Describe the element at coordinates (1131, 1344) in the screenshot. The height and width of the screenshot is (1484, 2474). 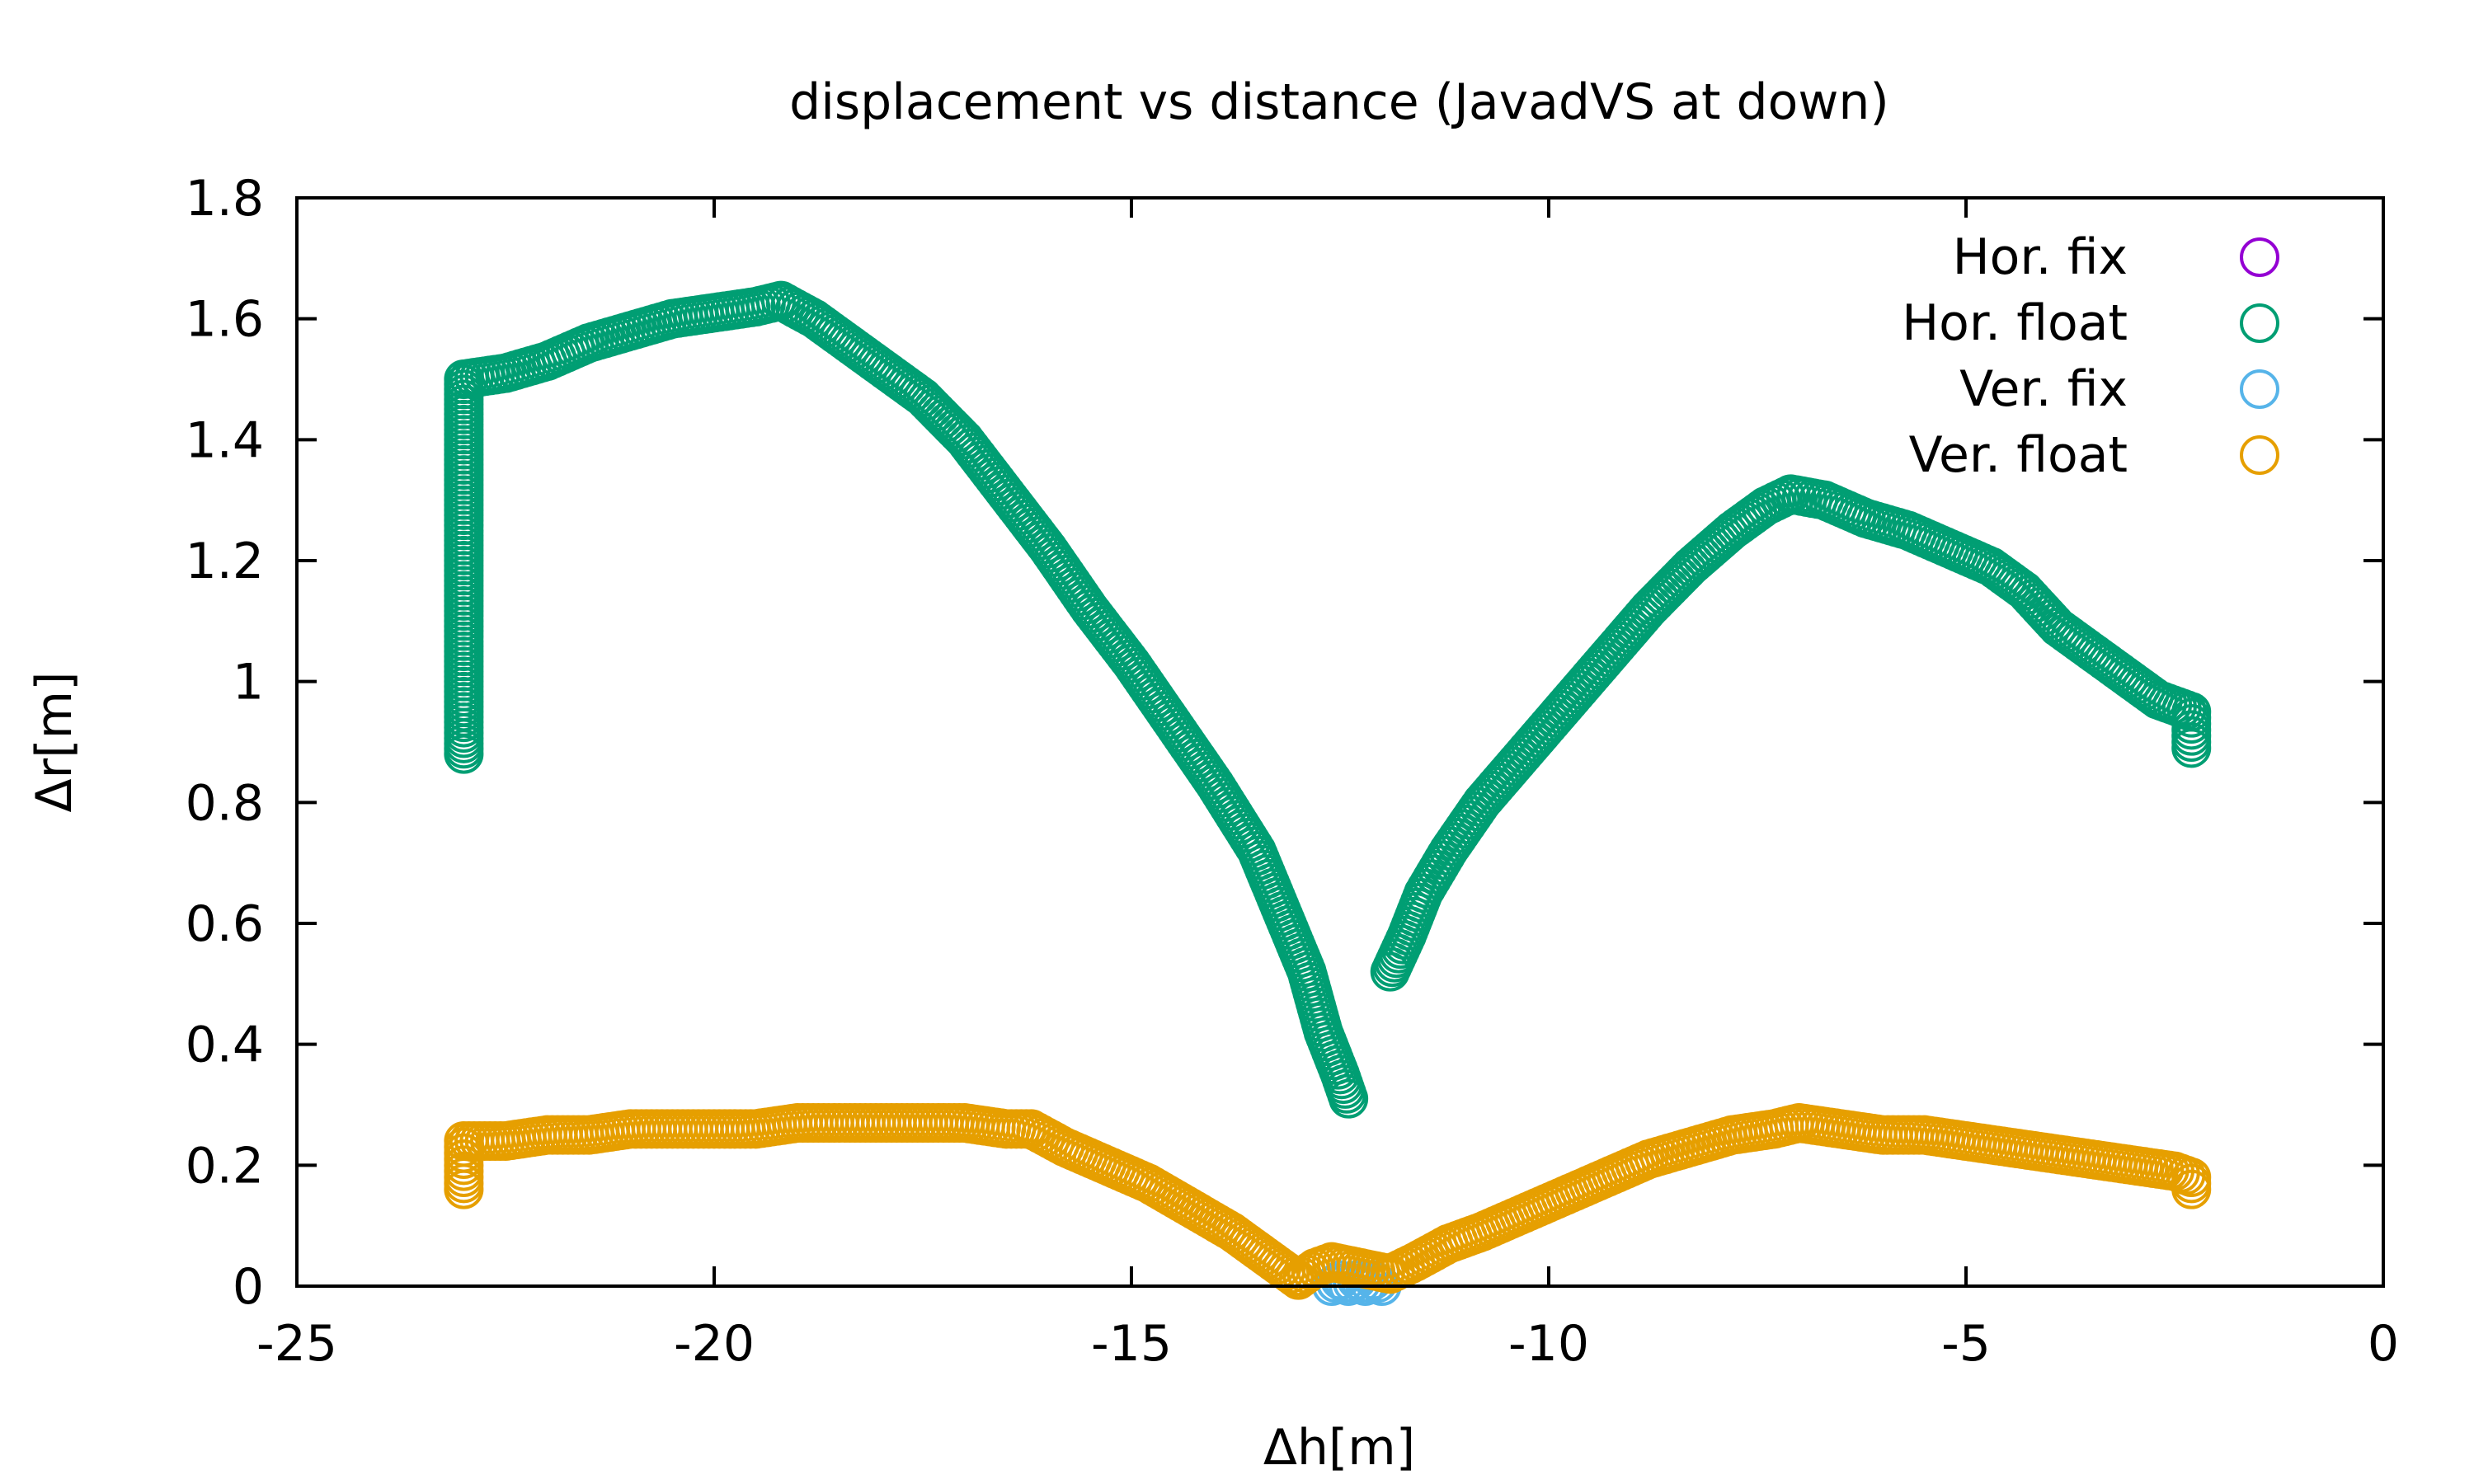
I see `x-tick-label: -15` at that location.